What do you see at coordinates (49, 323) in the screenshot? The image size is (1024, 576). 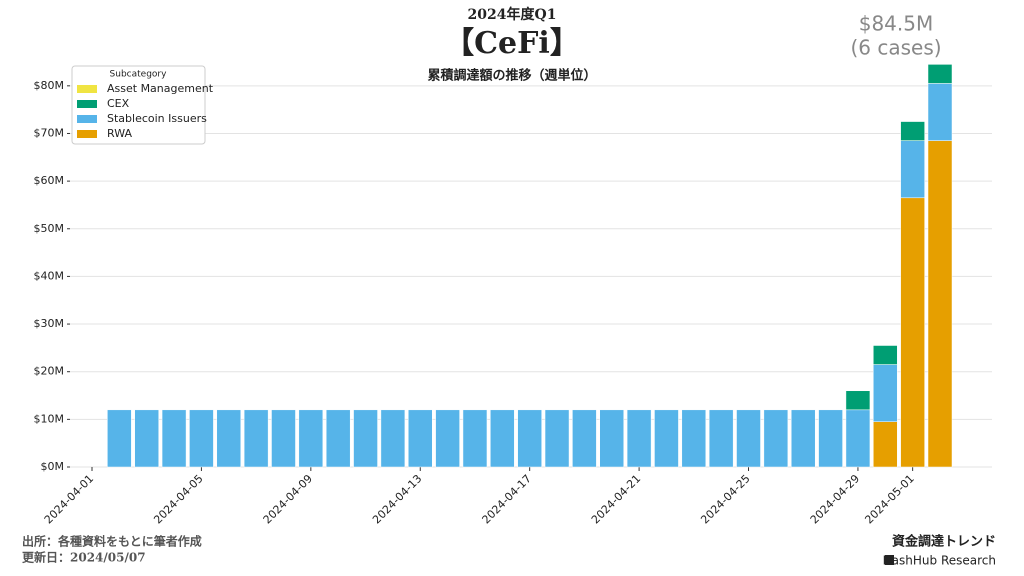 I see `y-tick-label: $30M` at bounding box center [49, 323].